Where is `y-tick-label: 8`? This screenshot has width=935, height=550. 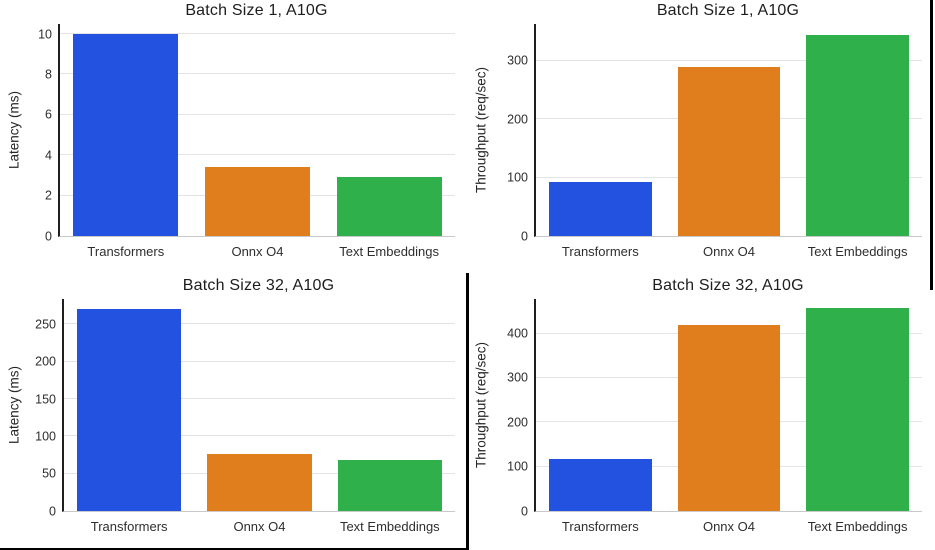 y-tick-label: 8 is located at coordinates (48, 74).